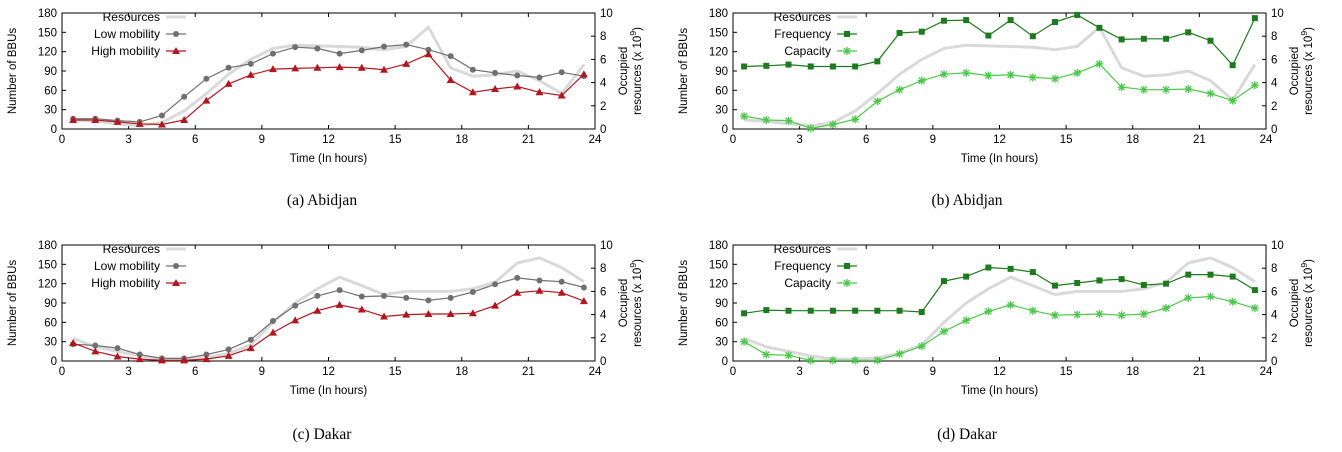  I want to click on caption-d: (d) Dakar, so click(967, 434).